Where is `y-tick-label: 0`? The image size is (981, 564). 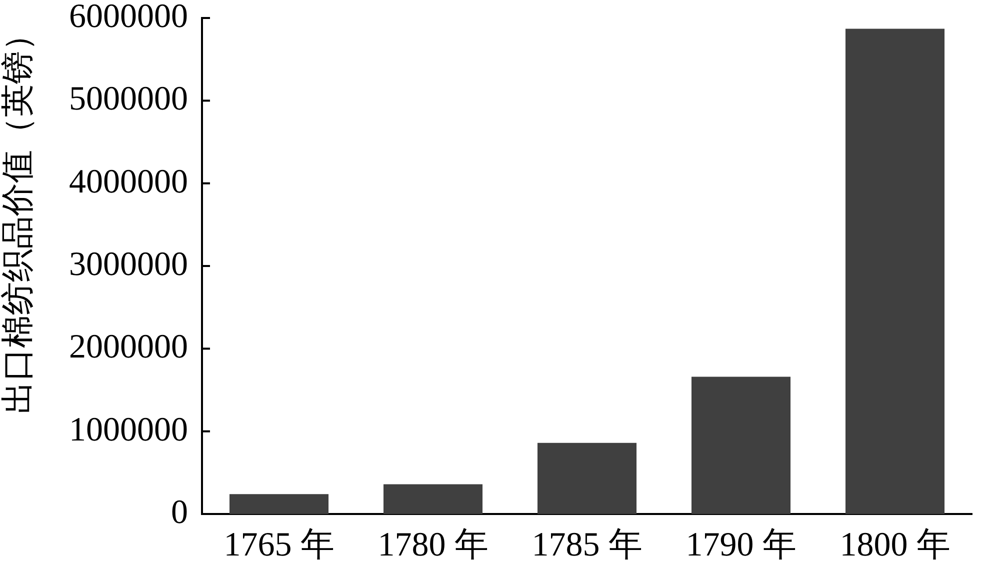
y-tick-label: 0 is located at coordinates (179, 512).